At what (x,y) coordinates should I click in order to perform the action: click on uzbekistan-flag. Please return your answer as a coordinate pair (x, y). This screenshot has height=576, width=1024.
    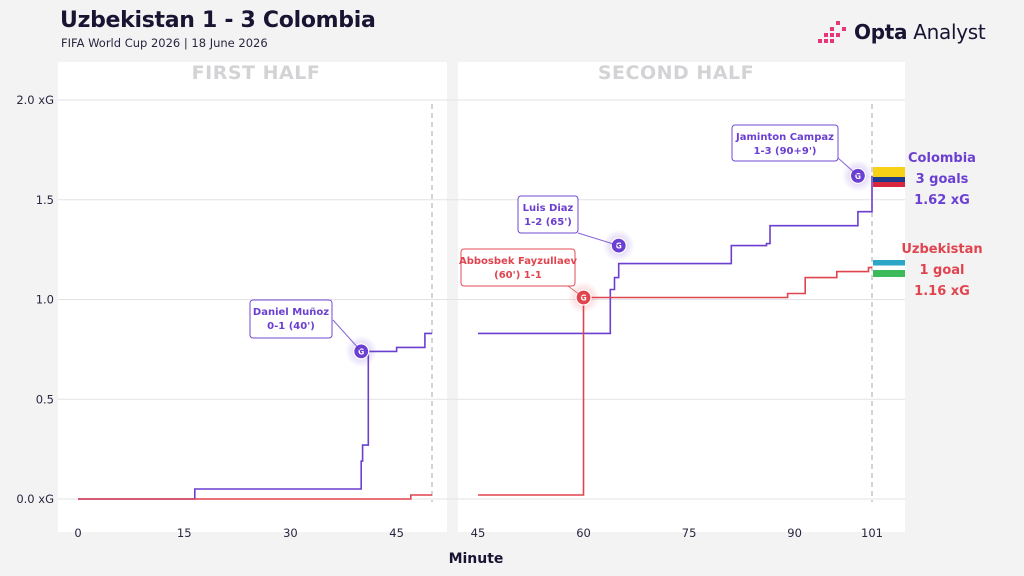
    Looking at the image, I should click on (889, 268).